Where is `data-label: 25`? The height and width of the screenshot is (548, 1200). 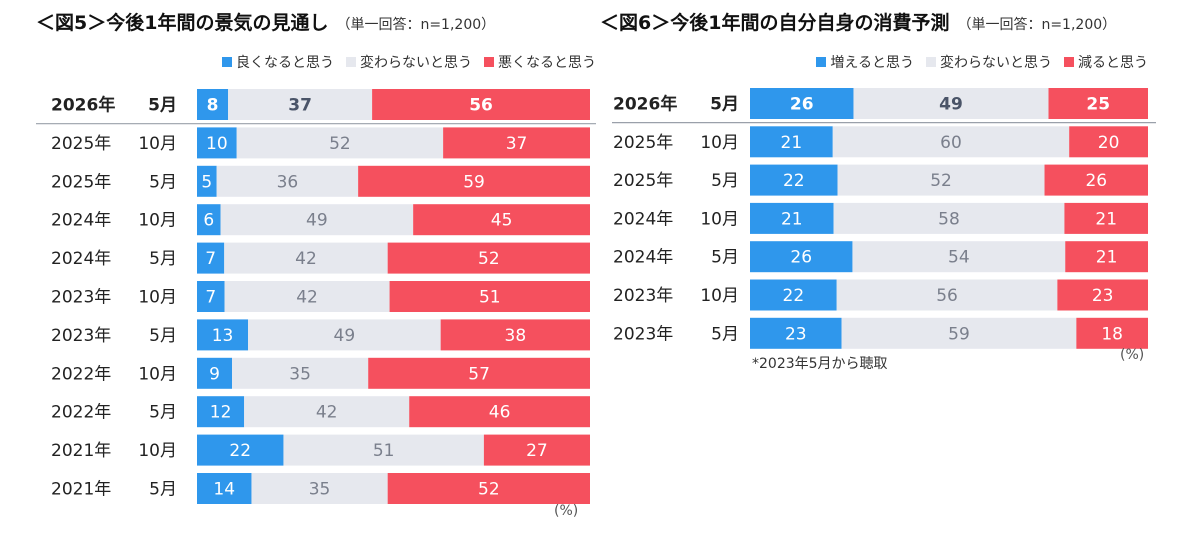
data-label: 25 is located at coordinates (1098, 105).